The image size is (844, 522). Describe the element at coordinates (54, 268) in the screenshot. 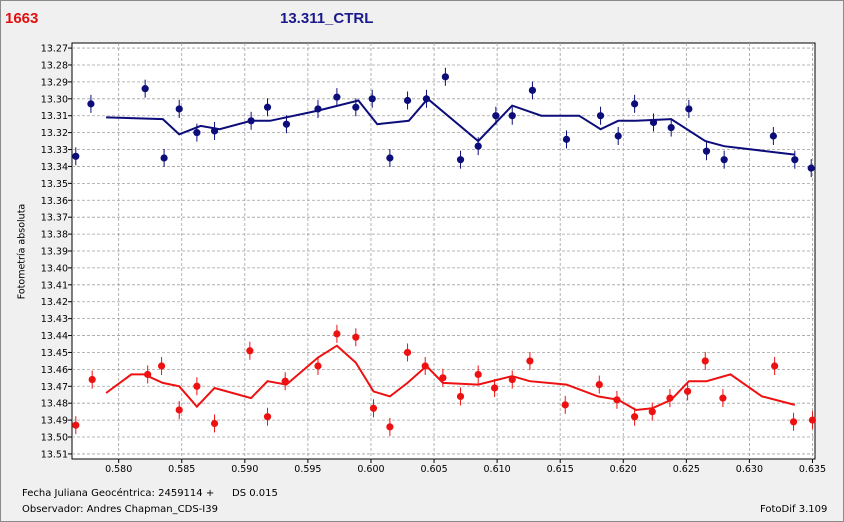

I see `y-tick-label: 13.40` at that location.